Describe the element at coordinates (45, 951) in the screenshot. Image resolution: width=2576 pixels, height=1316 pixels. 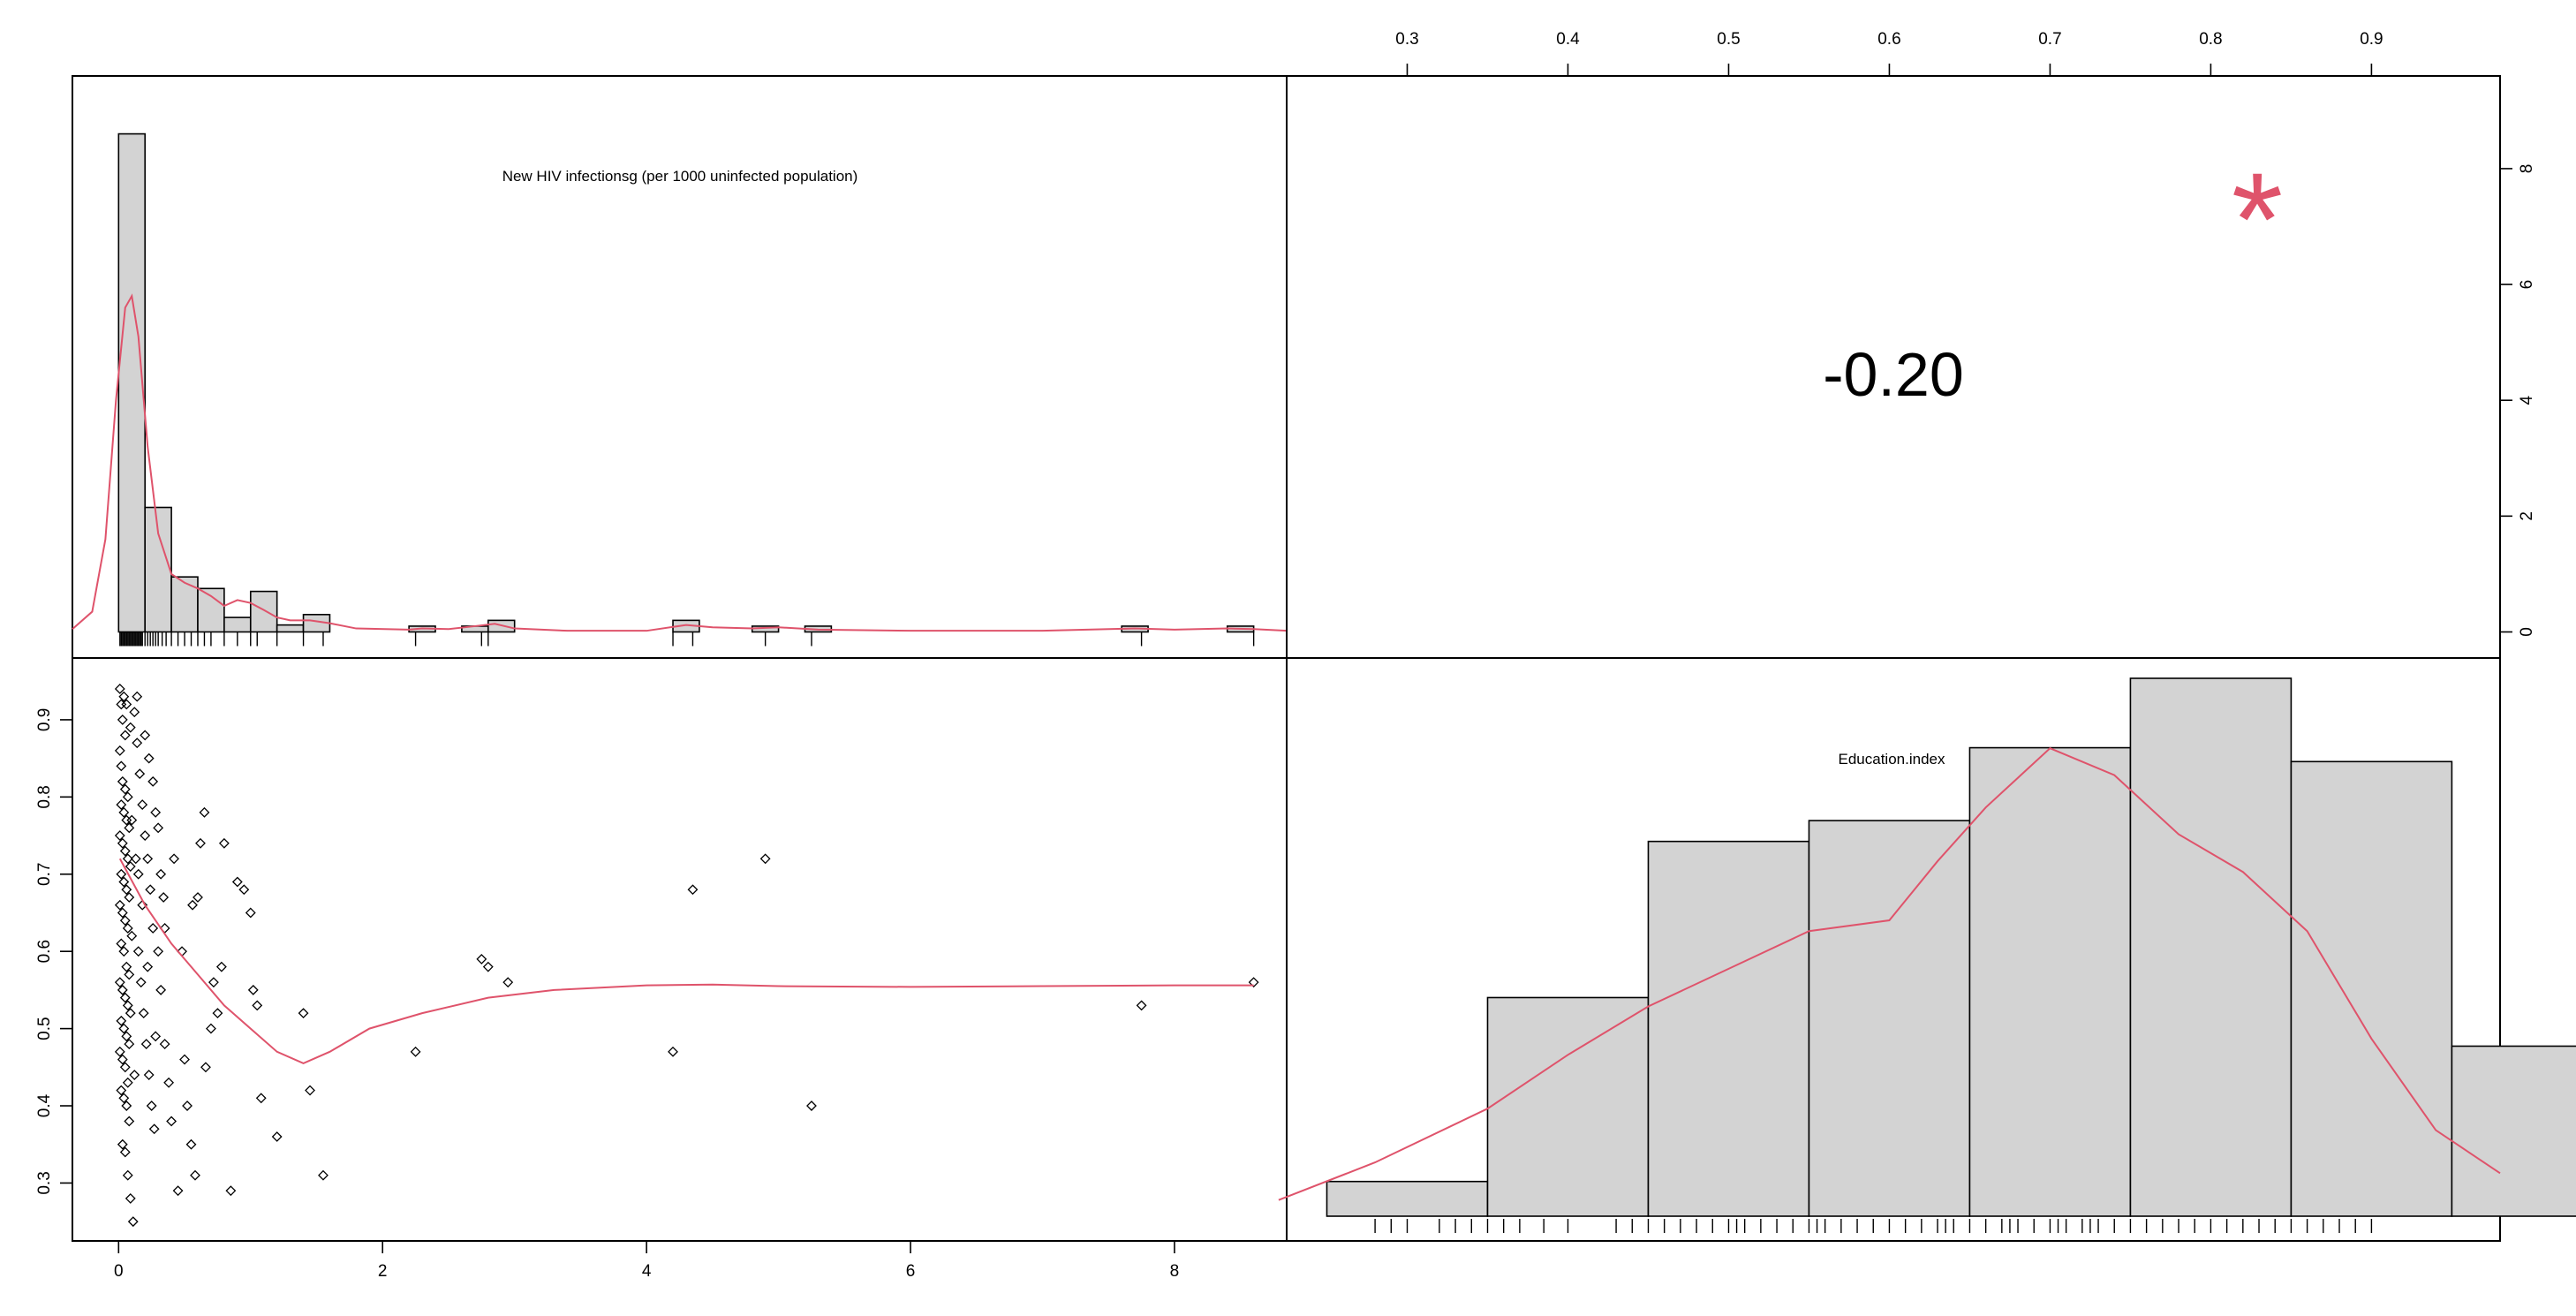
I see `y-axis-tick-label: 0.6` at that location.